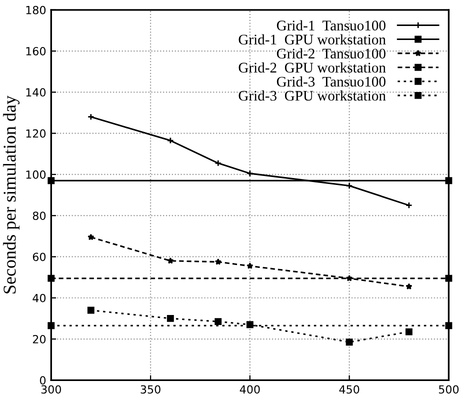  What do you see at coordinates (312, 39) in the screenshot?
I see `legend-label: Grid-1 GPU workstation` at bounding box center [312, 39].